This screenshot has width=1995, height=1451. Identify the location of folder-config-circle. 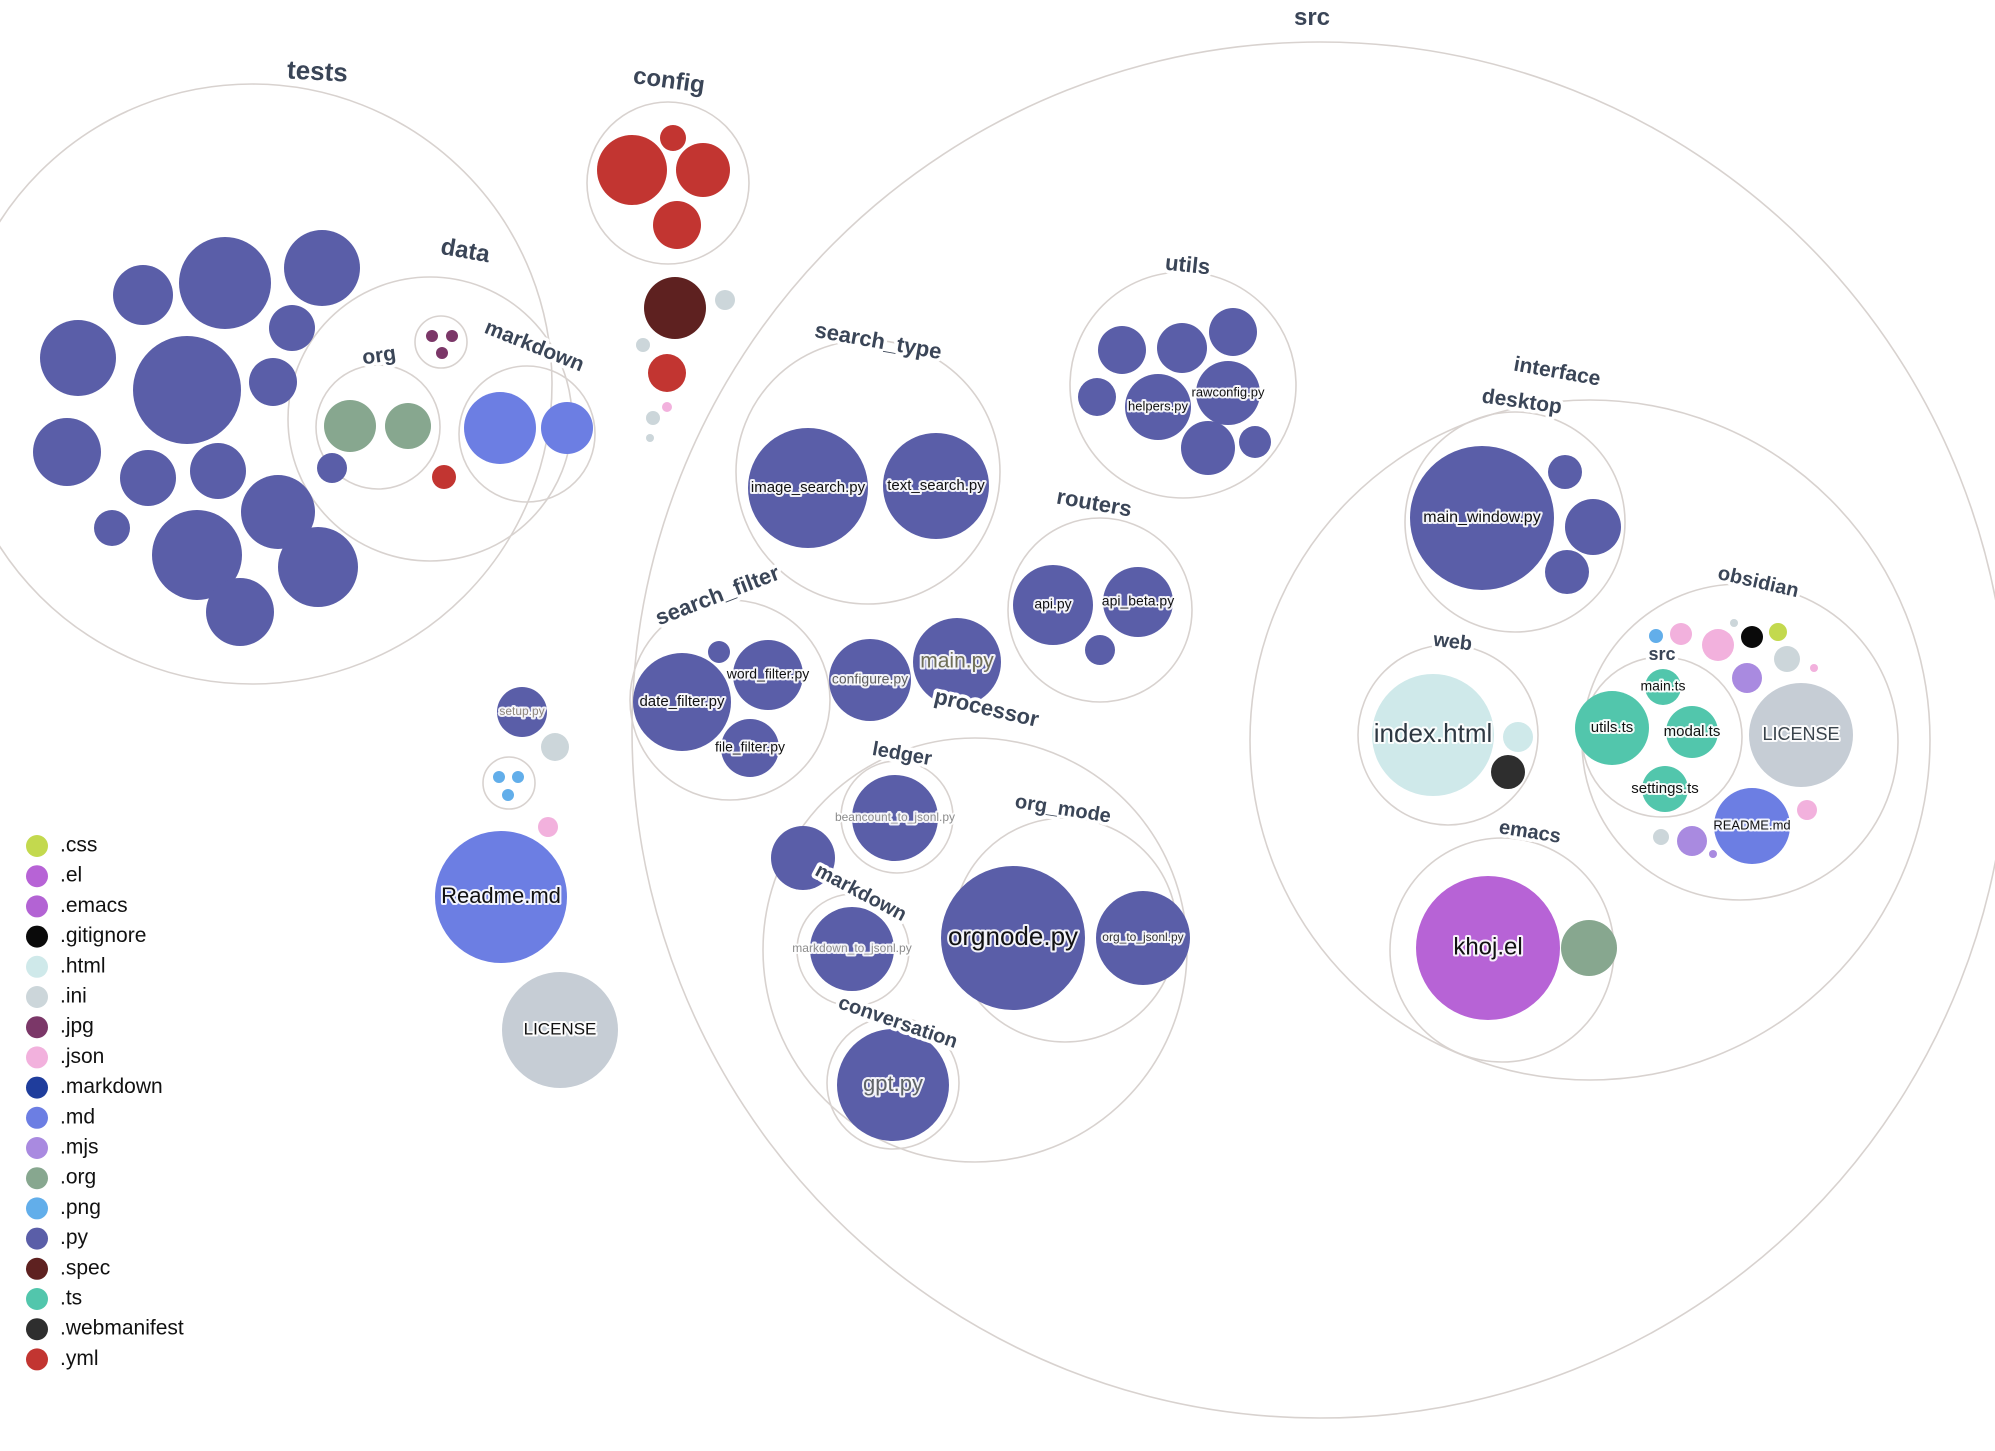
(668, 183).